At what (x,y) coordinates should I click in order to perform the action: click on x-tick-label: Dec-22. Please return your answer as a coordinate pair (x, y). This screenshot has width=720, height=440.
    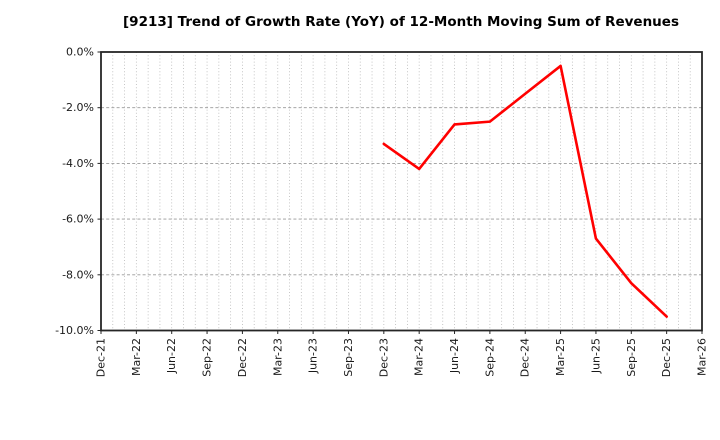
    Looking at the image, I should click on (242, 357).